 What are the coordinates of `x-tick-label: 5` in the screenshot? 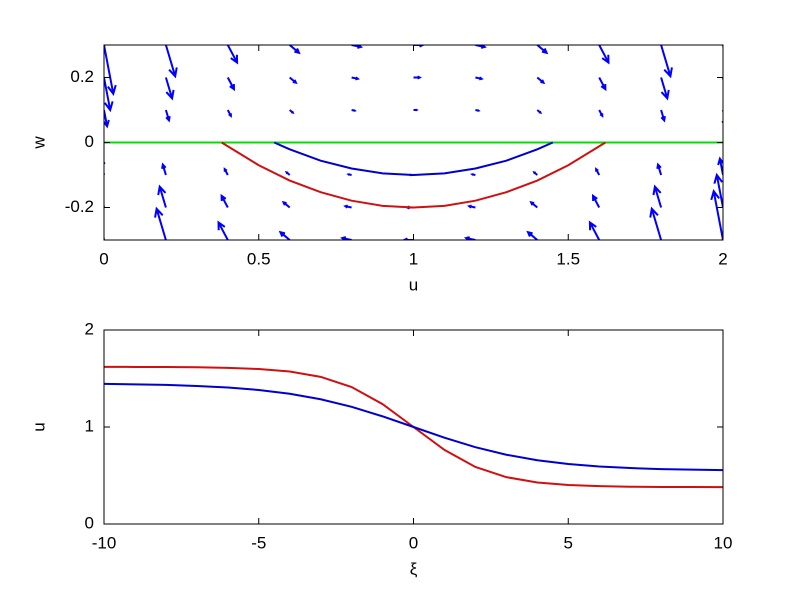 It's located at (568, 542).